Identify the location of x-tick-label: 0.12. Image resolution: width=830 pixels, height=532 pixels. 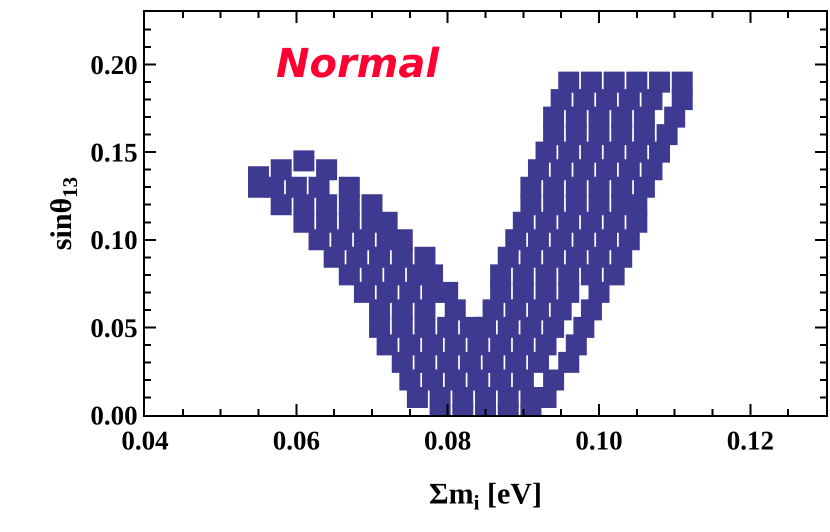
(750, 440).